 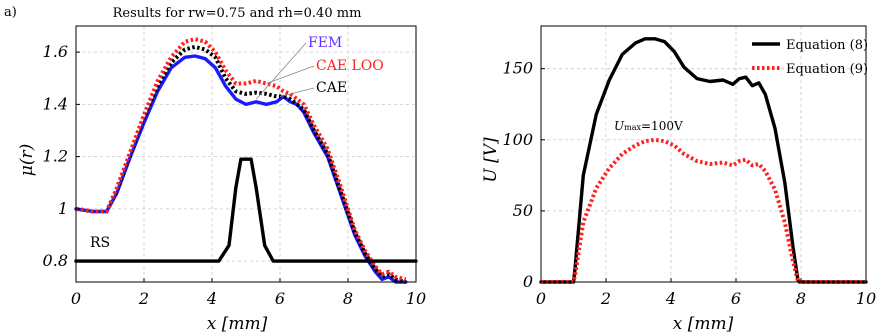 I want to click on series-label-cae-loo: CAE LOO, so click(x=350, y=66).